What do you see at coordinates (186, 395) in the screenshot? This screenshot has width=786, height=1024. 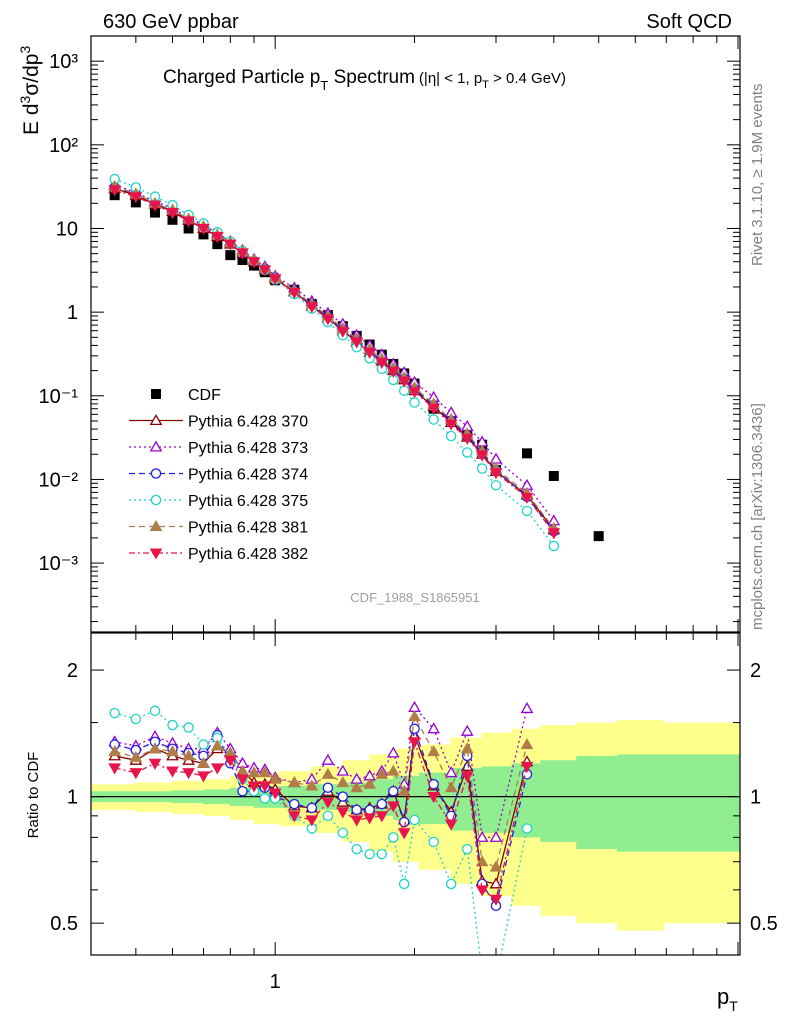 I see `legend-entry: CDF` at bounding box center [186, 395].